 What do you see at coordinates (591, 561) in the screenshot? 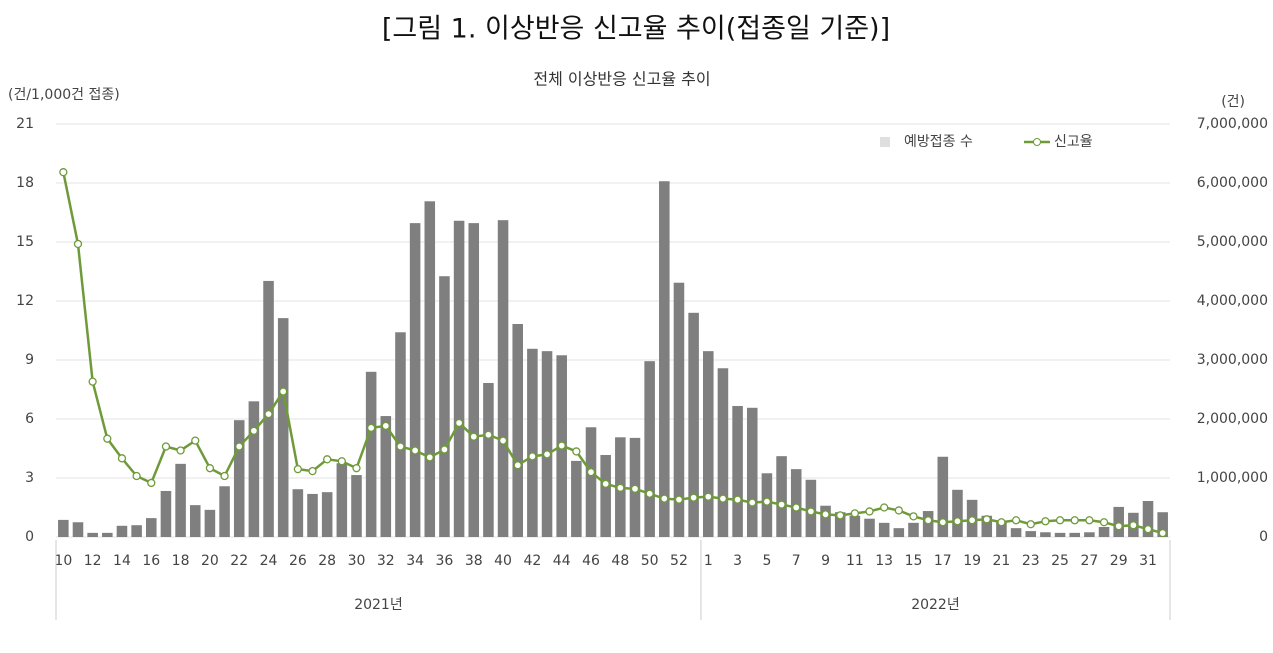
I see `x-tick-label: 46` at bounding box center [591, 561].